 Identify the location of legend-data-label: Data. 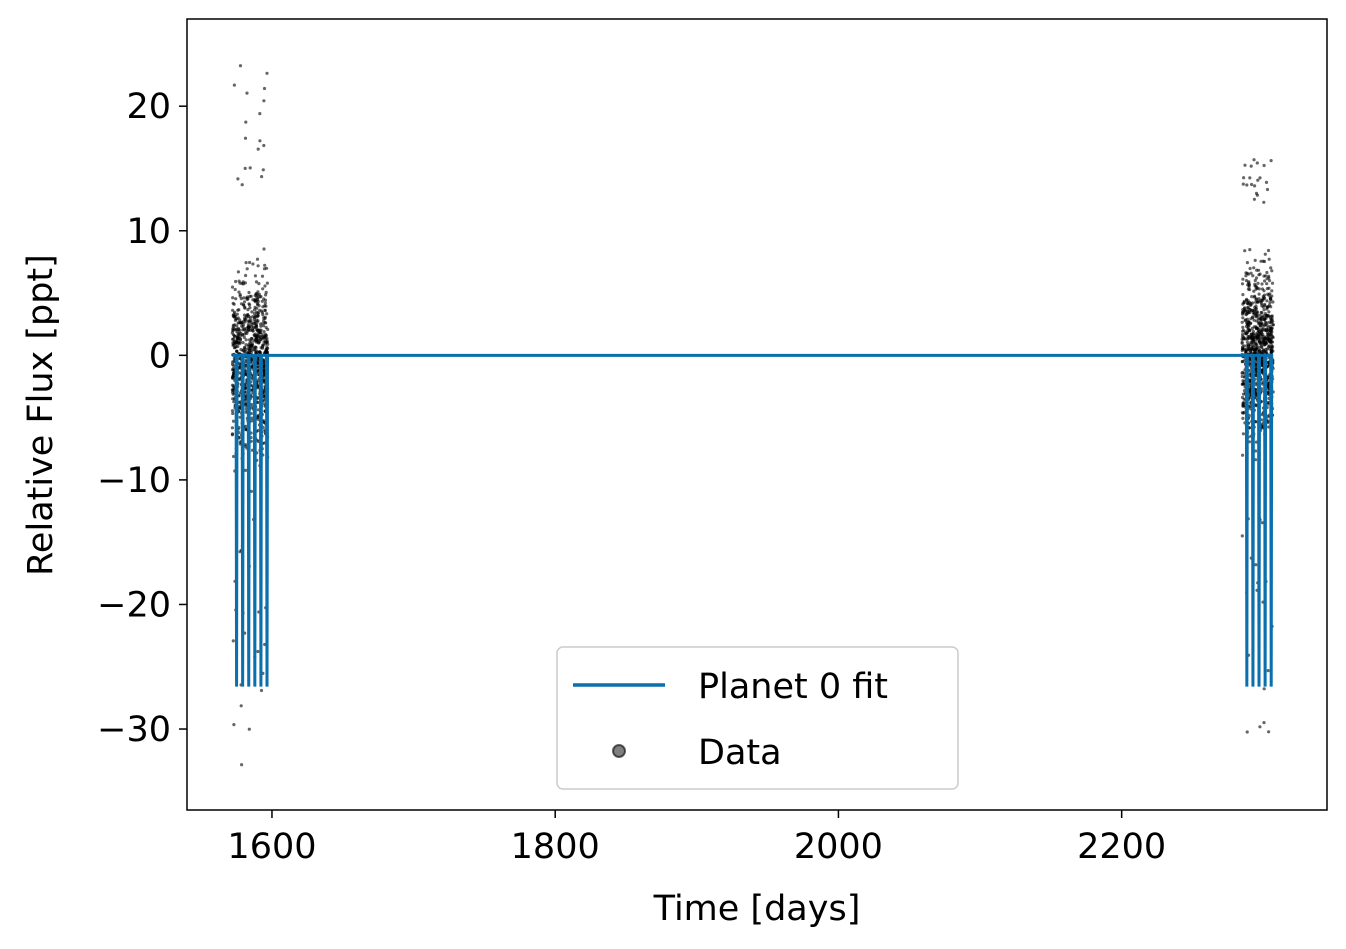
(740, 753).